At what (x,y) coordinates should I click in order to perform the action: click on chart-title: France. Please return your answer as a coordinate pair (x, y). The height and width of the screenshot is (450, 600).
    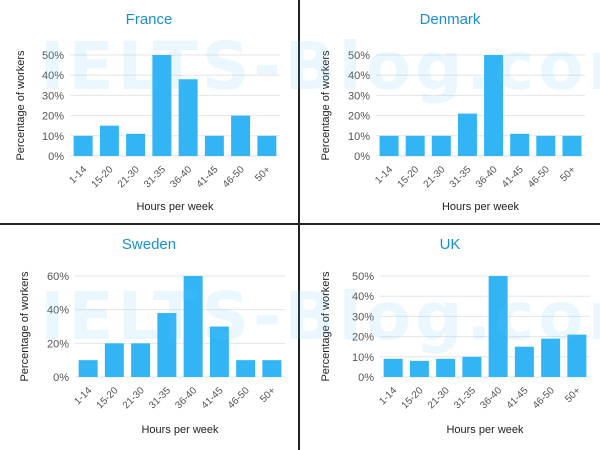
    Looking at the image, I should click on (149, 19).